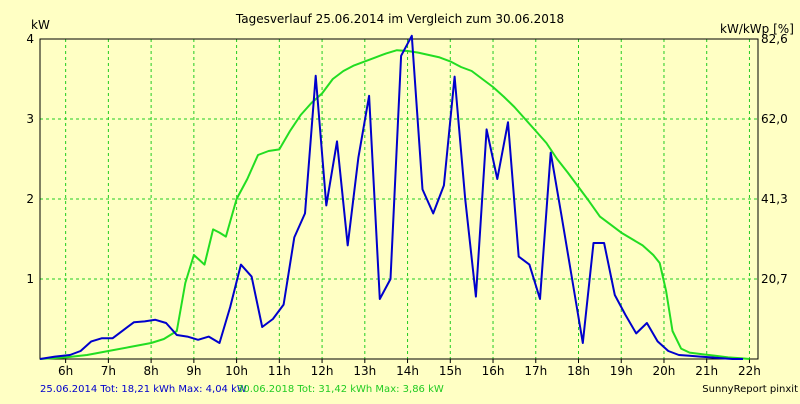 Image resolution: width=800 pixels, height=404 pixels. What do you see at coordinates (750, 389) in the screenshot?
I see `credit-label: SunnyReport pinxit` at bounding box center [750, 389].